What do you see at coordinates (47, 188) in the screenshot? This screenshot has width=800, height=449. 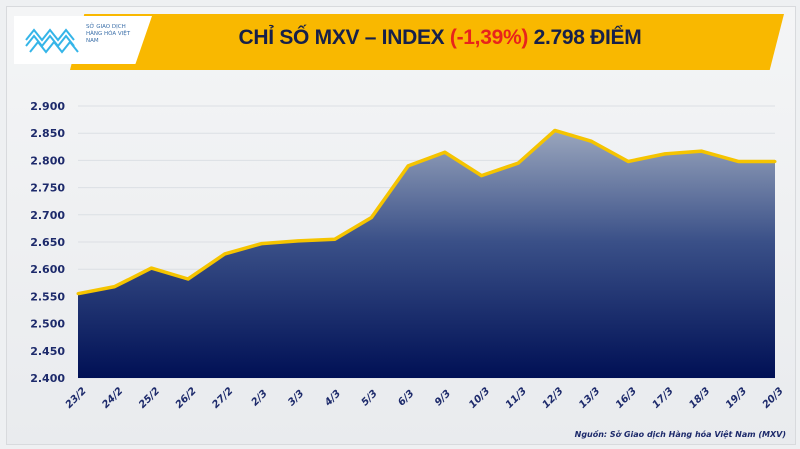 I see `y-tick-label: 2.750` at bounding box center [47, 188].